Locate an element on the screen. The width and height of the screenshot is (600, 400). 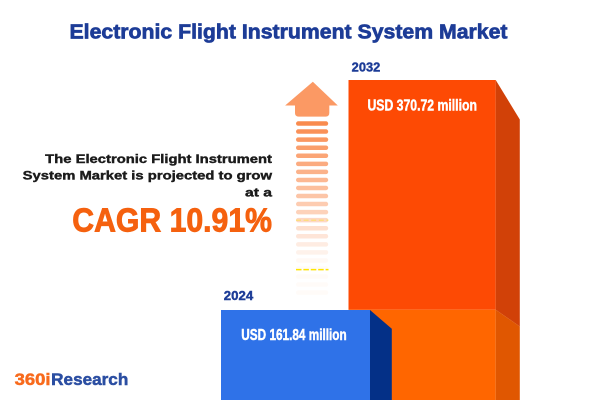
svg-text: USD 370.72 million is located at coordinates (422, 106).